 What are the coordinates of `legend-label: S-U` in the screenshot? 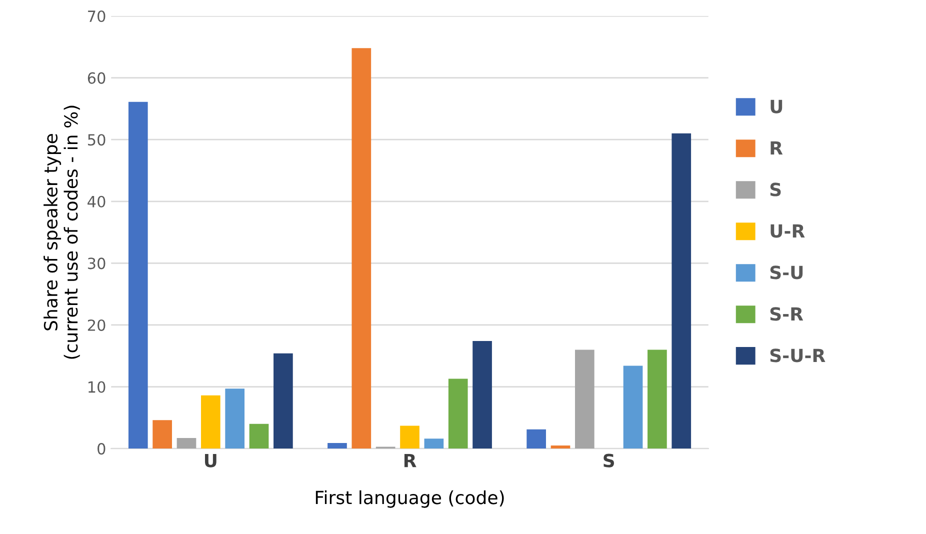 It's located at (786, 273).